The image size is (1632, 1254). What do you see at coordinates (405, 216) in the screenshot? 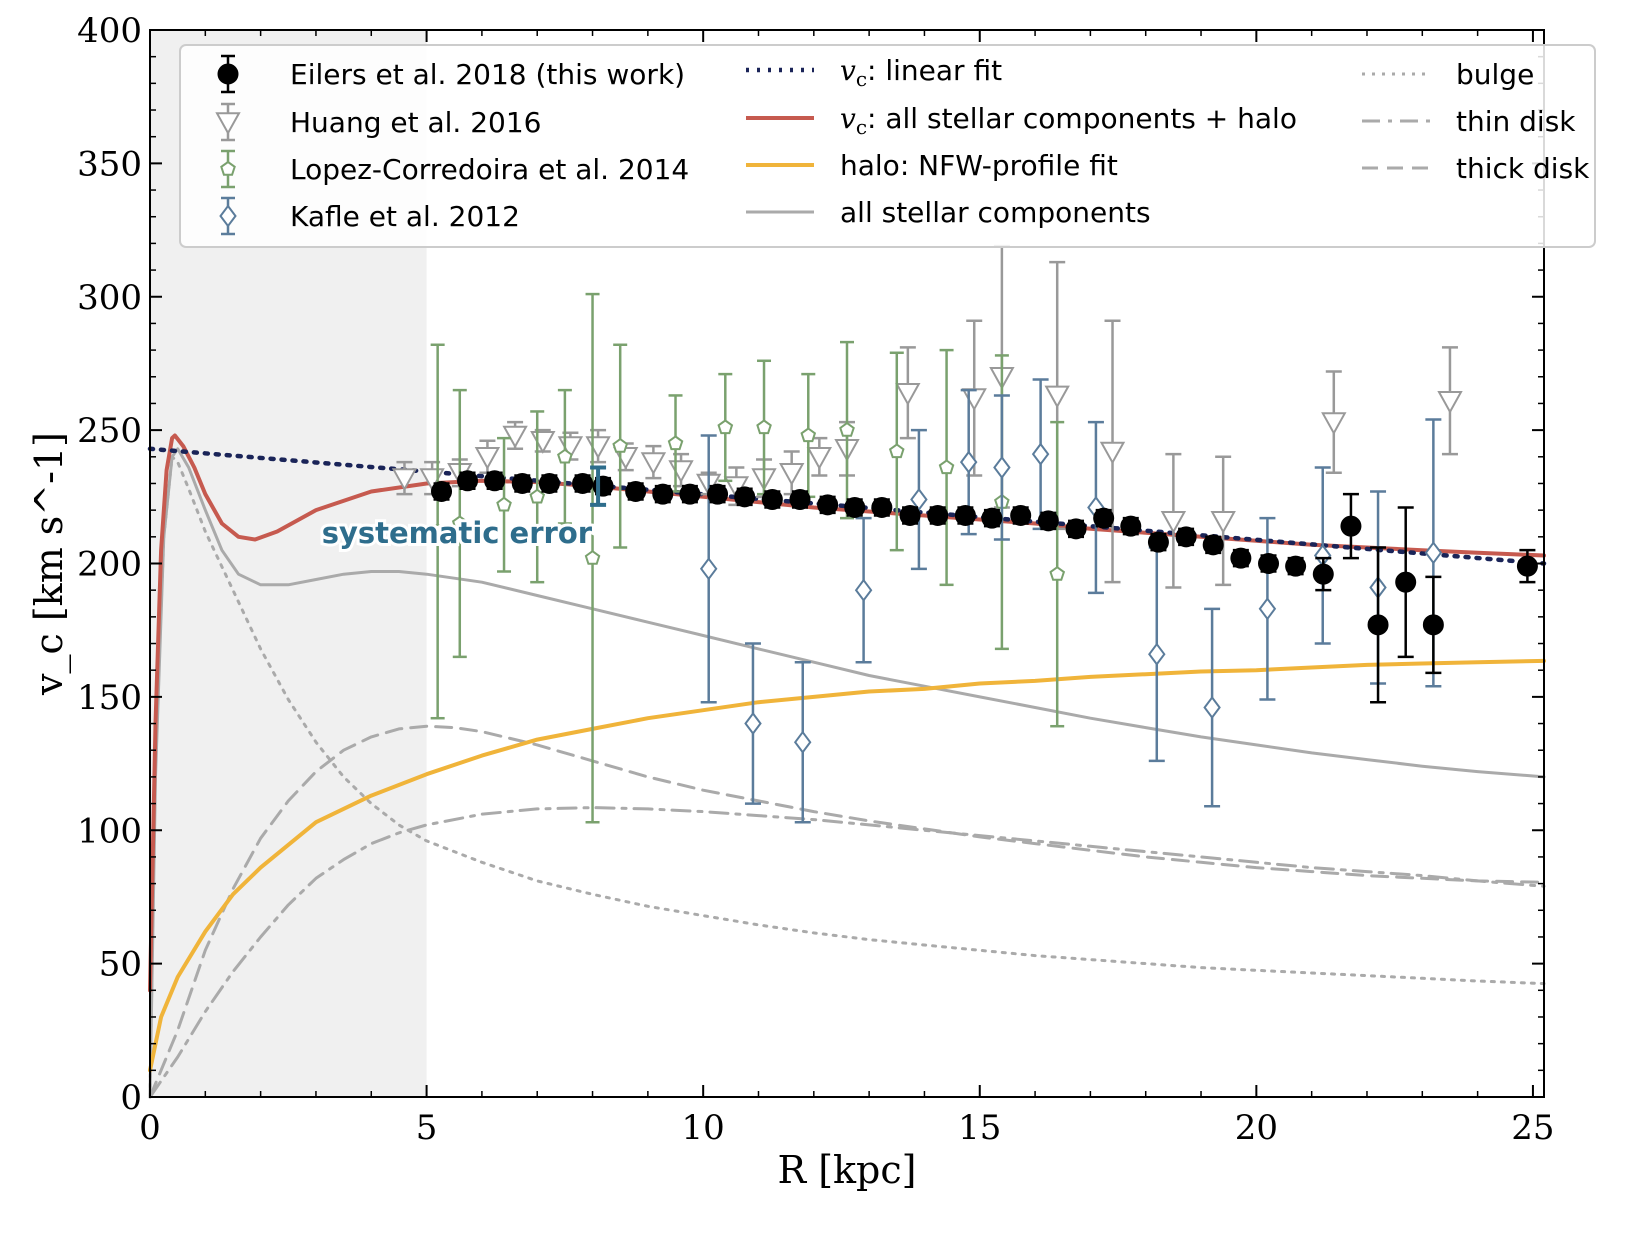
I see `legend-label: Kafle et al. 2012` at bounding box center [405, 216].